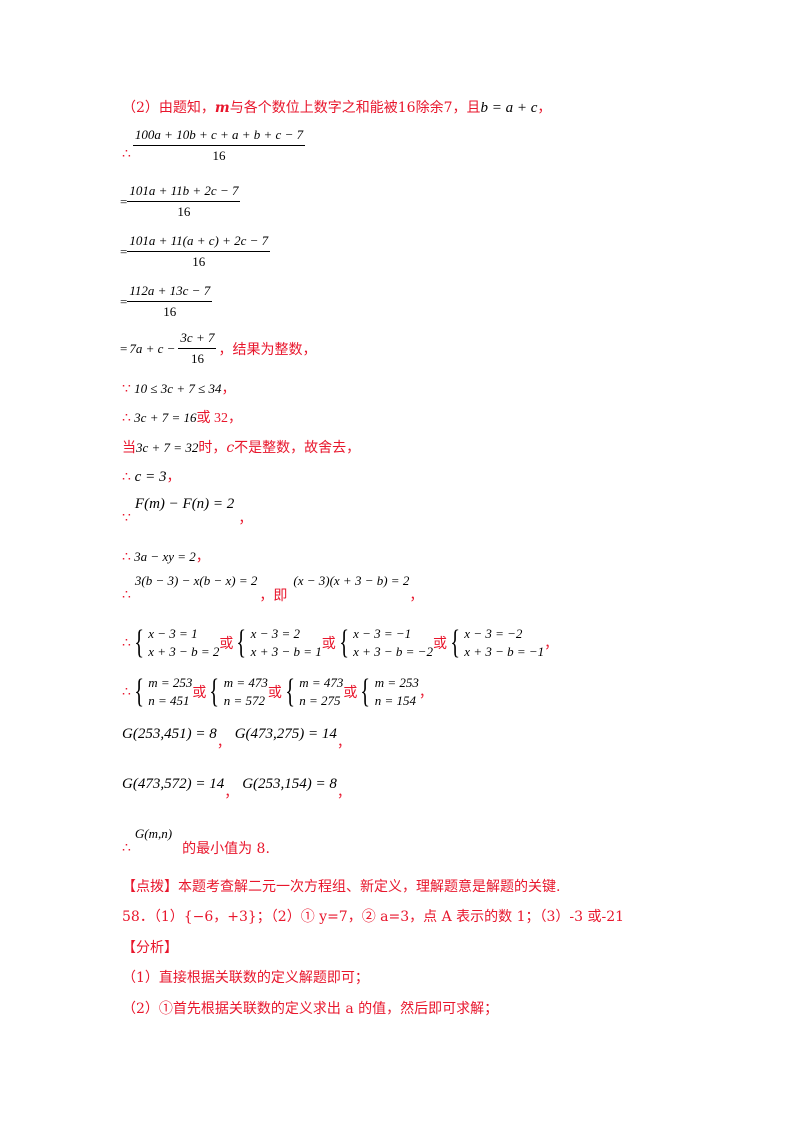 This screenshot has height=1132, width=800. I want to click on fraction-1-den: 16, so click(219, 155).